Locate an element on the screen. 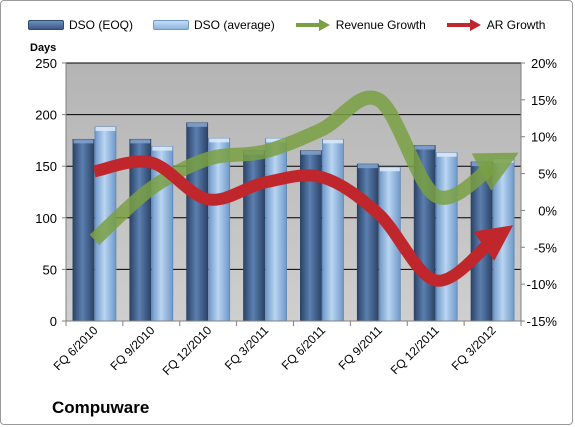  x-tick-label: FQ 12/2011 is located at coordinates (415, 350).